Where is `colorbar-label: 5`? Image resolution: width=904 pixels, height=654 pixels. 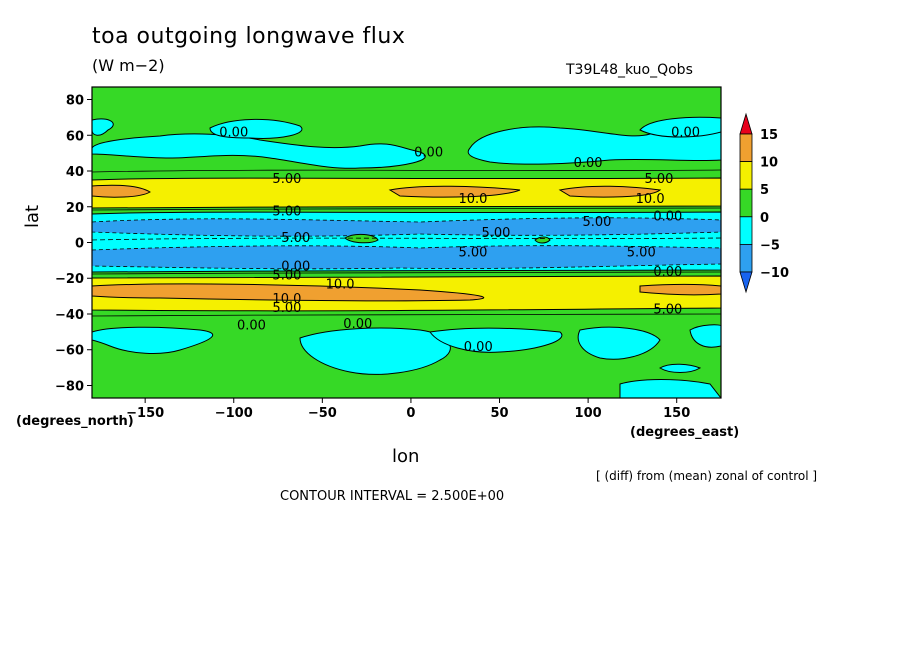
colorbar-label: 5 is located at coordinates (764, 190).